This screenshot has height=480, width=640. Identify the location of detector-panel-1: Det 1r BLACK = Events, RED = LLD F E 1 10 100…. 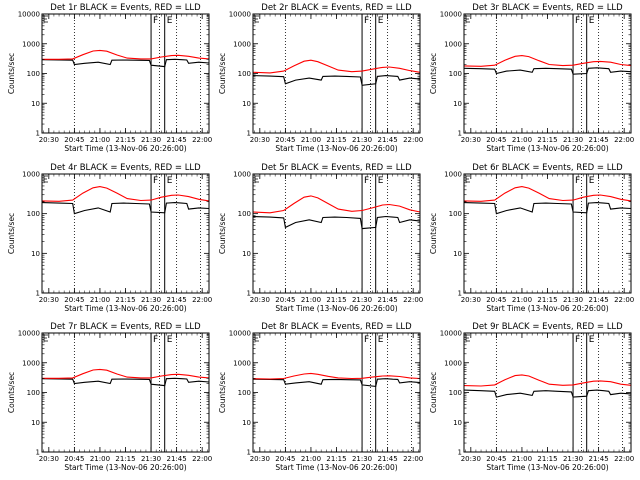
(109, 78).